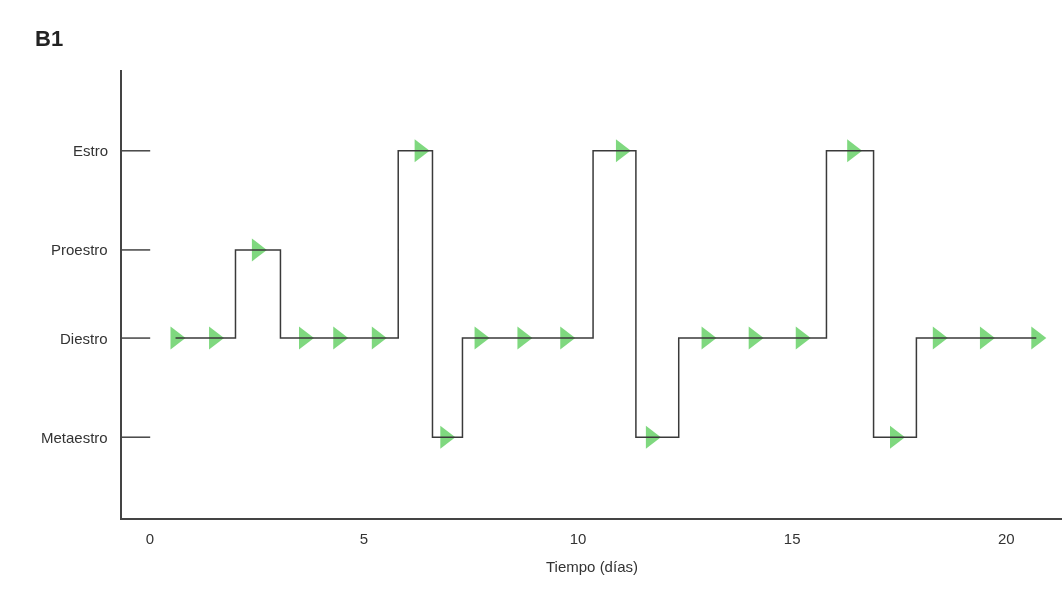 The width and height of the screenshot is (1062, 596). Describe the element at coordinates (364, 538) in the screenshot. I see `x-tick-label: 5` at that location.